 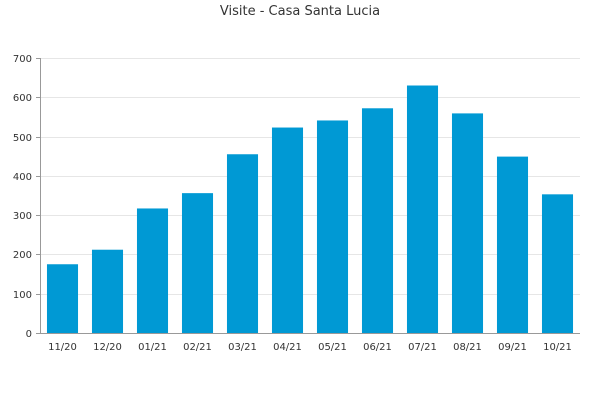 What do you see at coordinates (422, 209) in the screenshot?
I see `bar-07/21` at bounding box center [422, 209].